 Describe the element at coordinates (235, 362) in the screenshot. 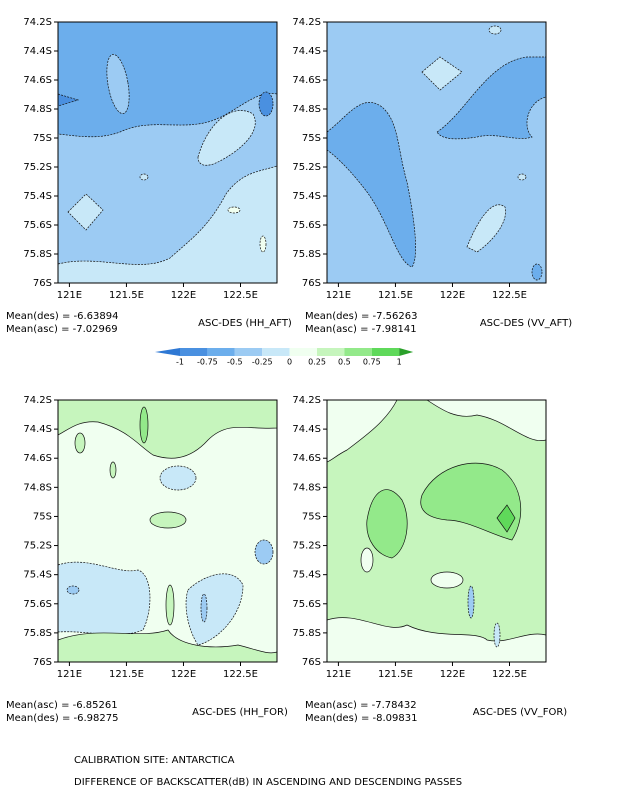

I see `colorbar-label: -0.5` at that location.